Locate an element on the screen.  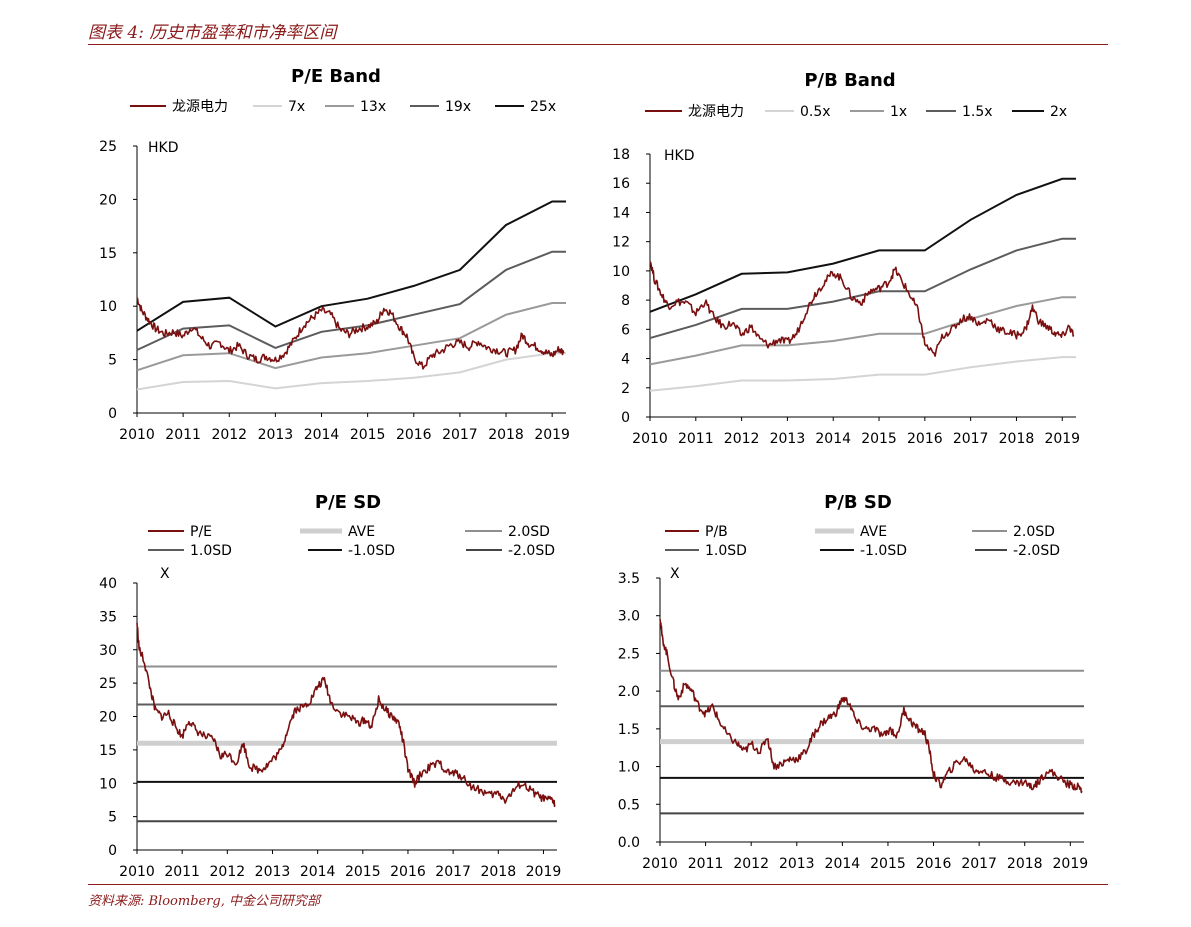
pb_sd-x-tick-label: 2019 is located at coordinates (1071, 864).